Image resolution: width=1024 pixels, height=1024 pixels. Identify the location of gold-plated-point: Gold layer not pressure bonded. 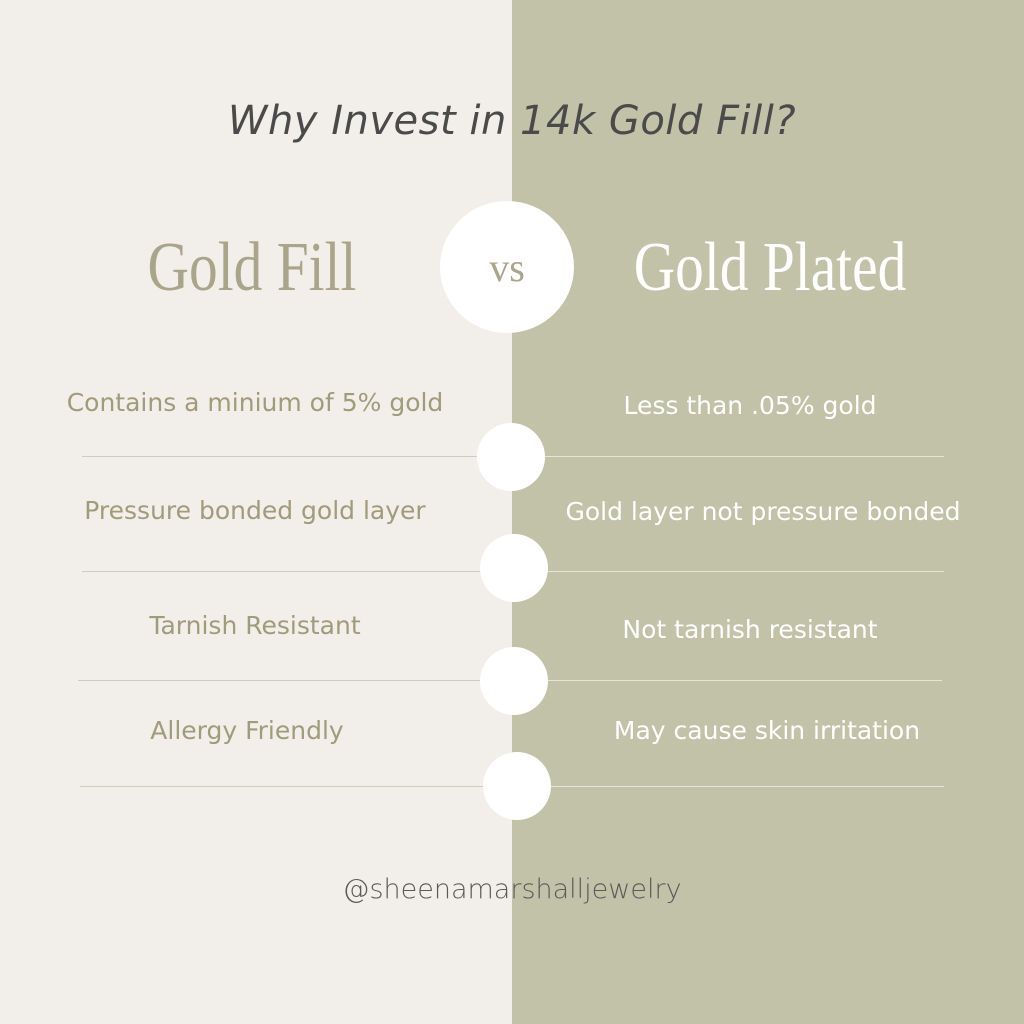
(763, 511).